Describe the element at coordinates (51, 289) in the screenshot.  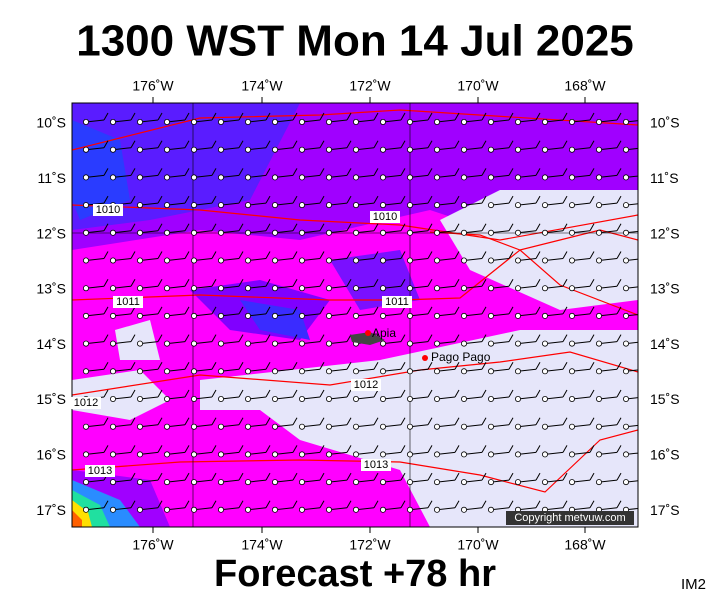
I see `lat-label: 13˚S` at that location.